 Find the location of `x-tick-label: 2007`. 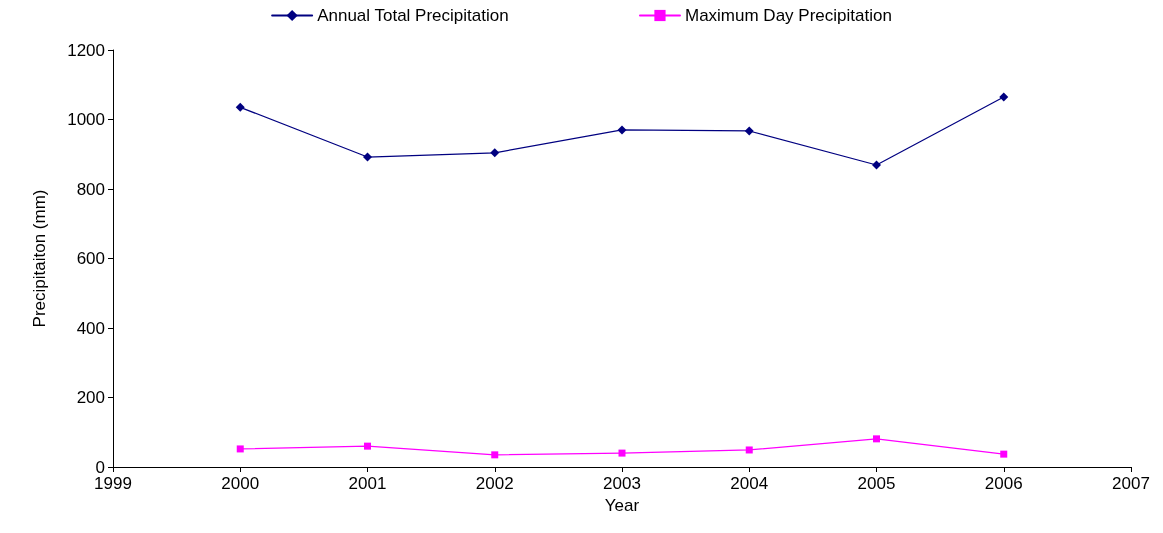

x-tick-label: 2007 is located at coordinates (1131, 483).